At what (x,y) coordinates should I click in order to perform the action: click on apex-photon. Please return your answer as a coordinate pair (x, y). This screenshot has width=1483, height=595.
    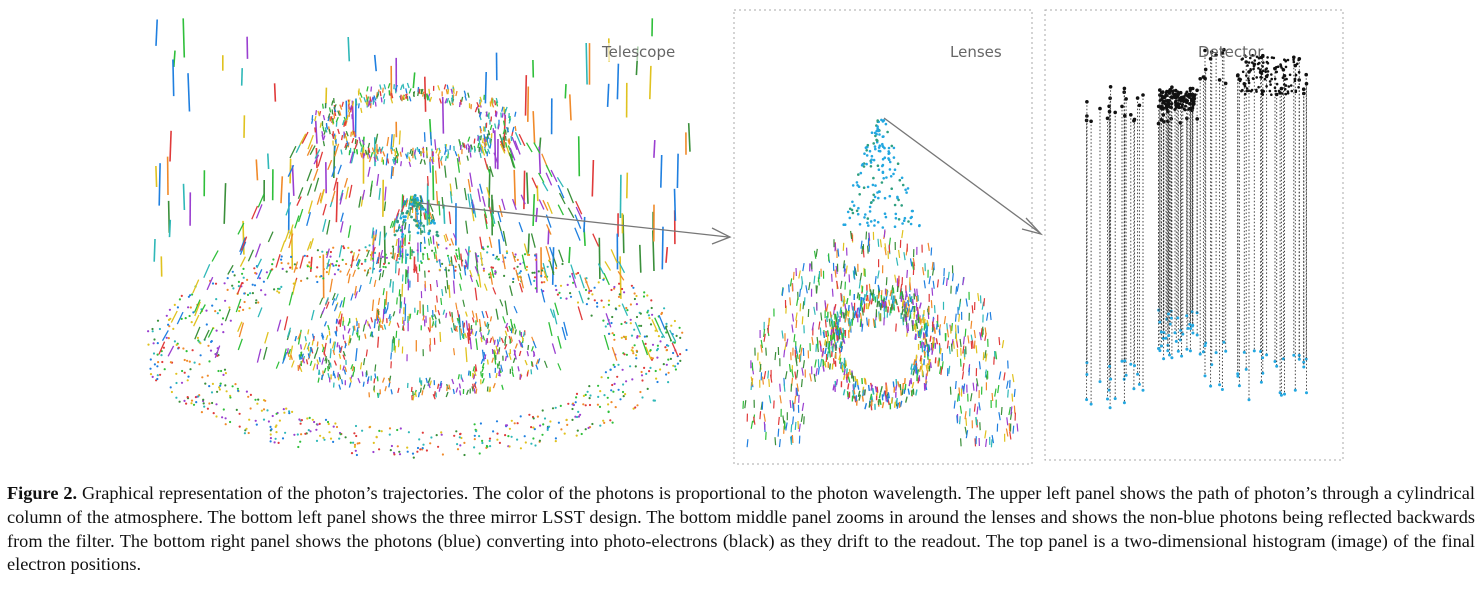
    Looking at the image, I should click on (422, 232).